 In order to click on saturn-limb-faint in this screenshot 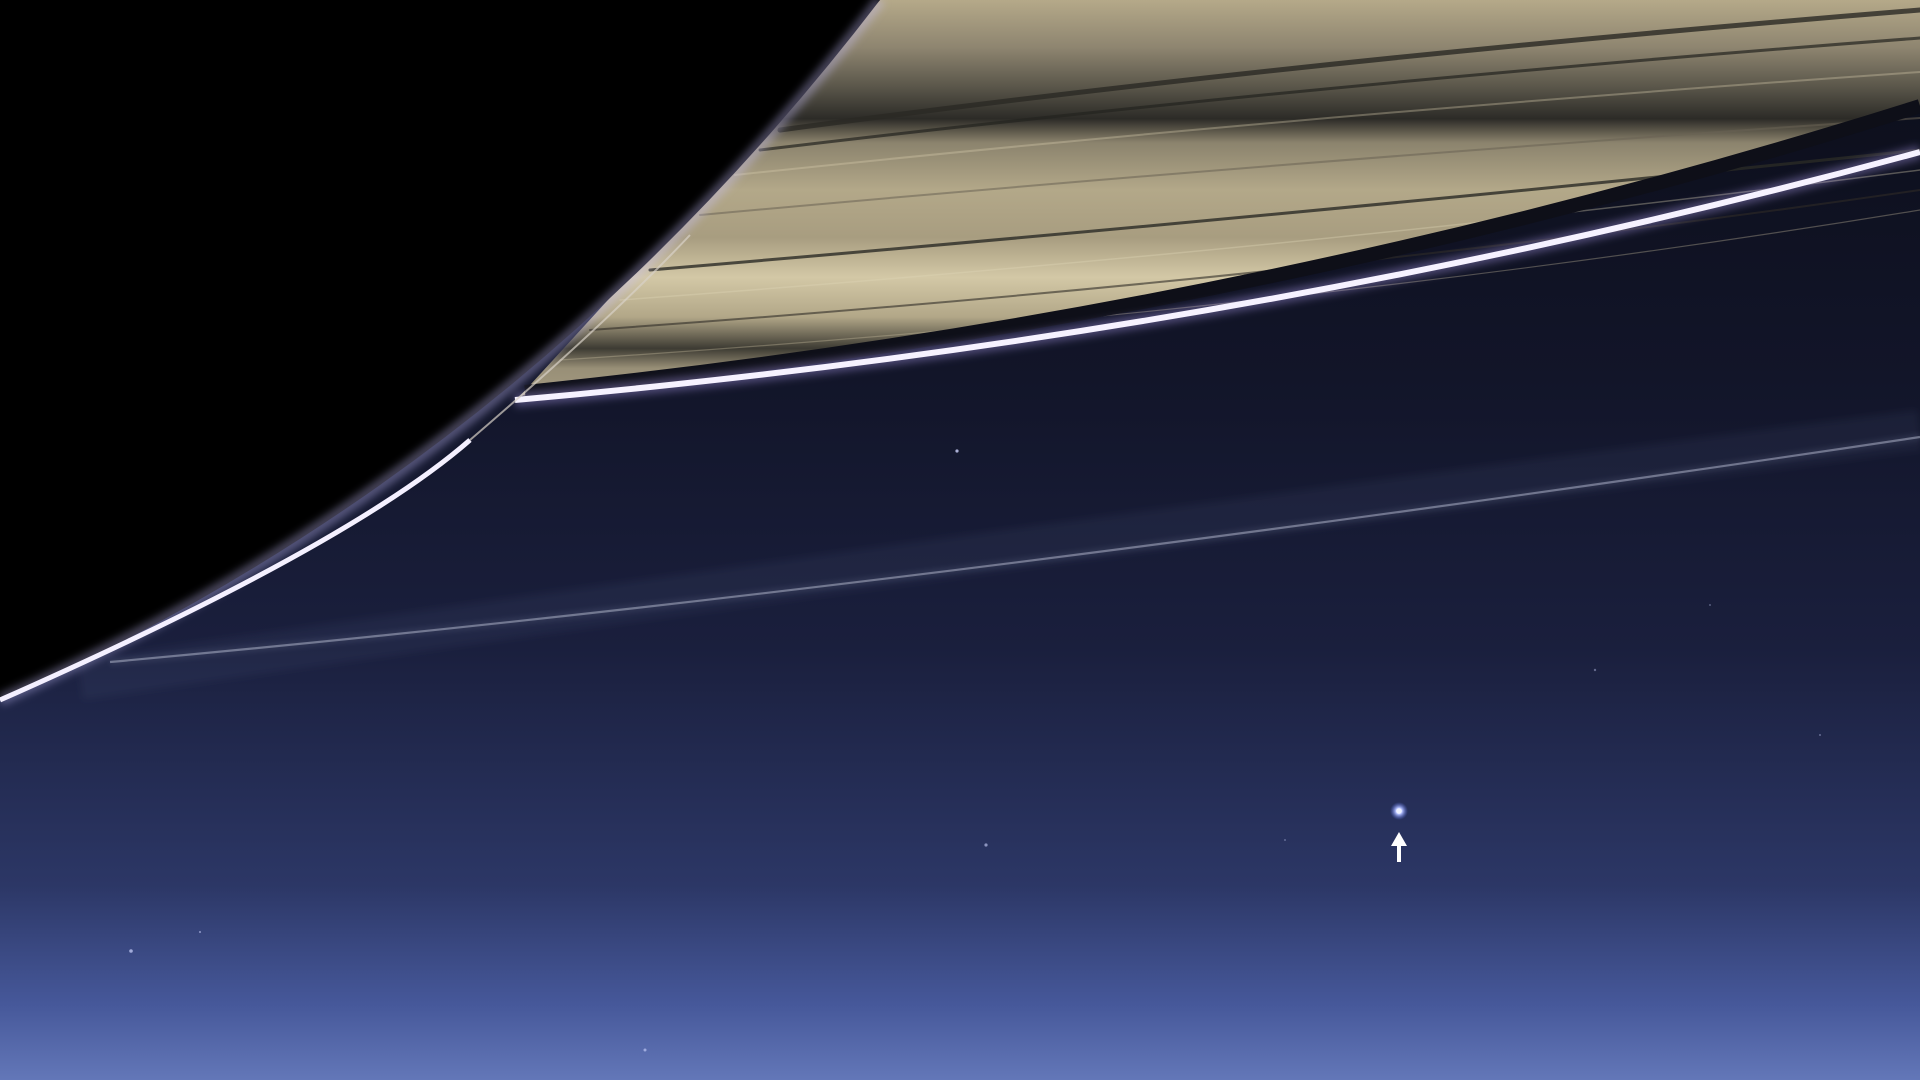, I will do `click(580, 337)`.